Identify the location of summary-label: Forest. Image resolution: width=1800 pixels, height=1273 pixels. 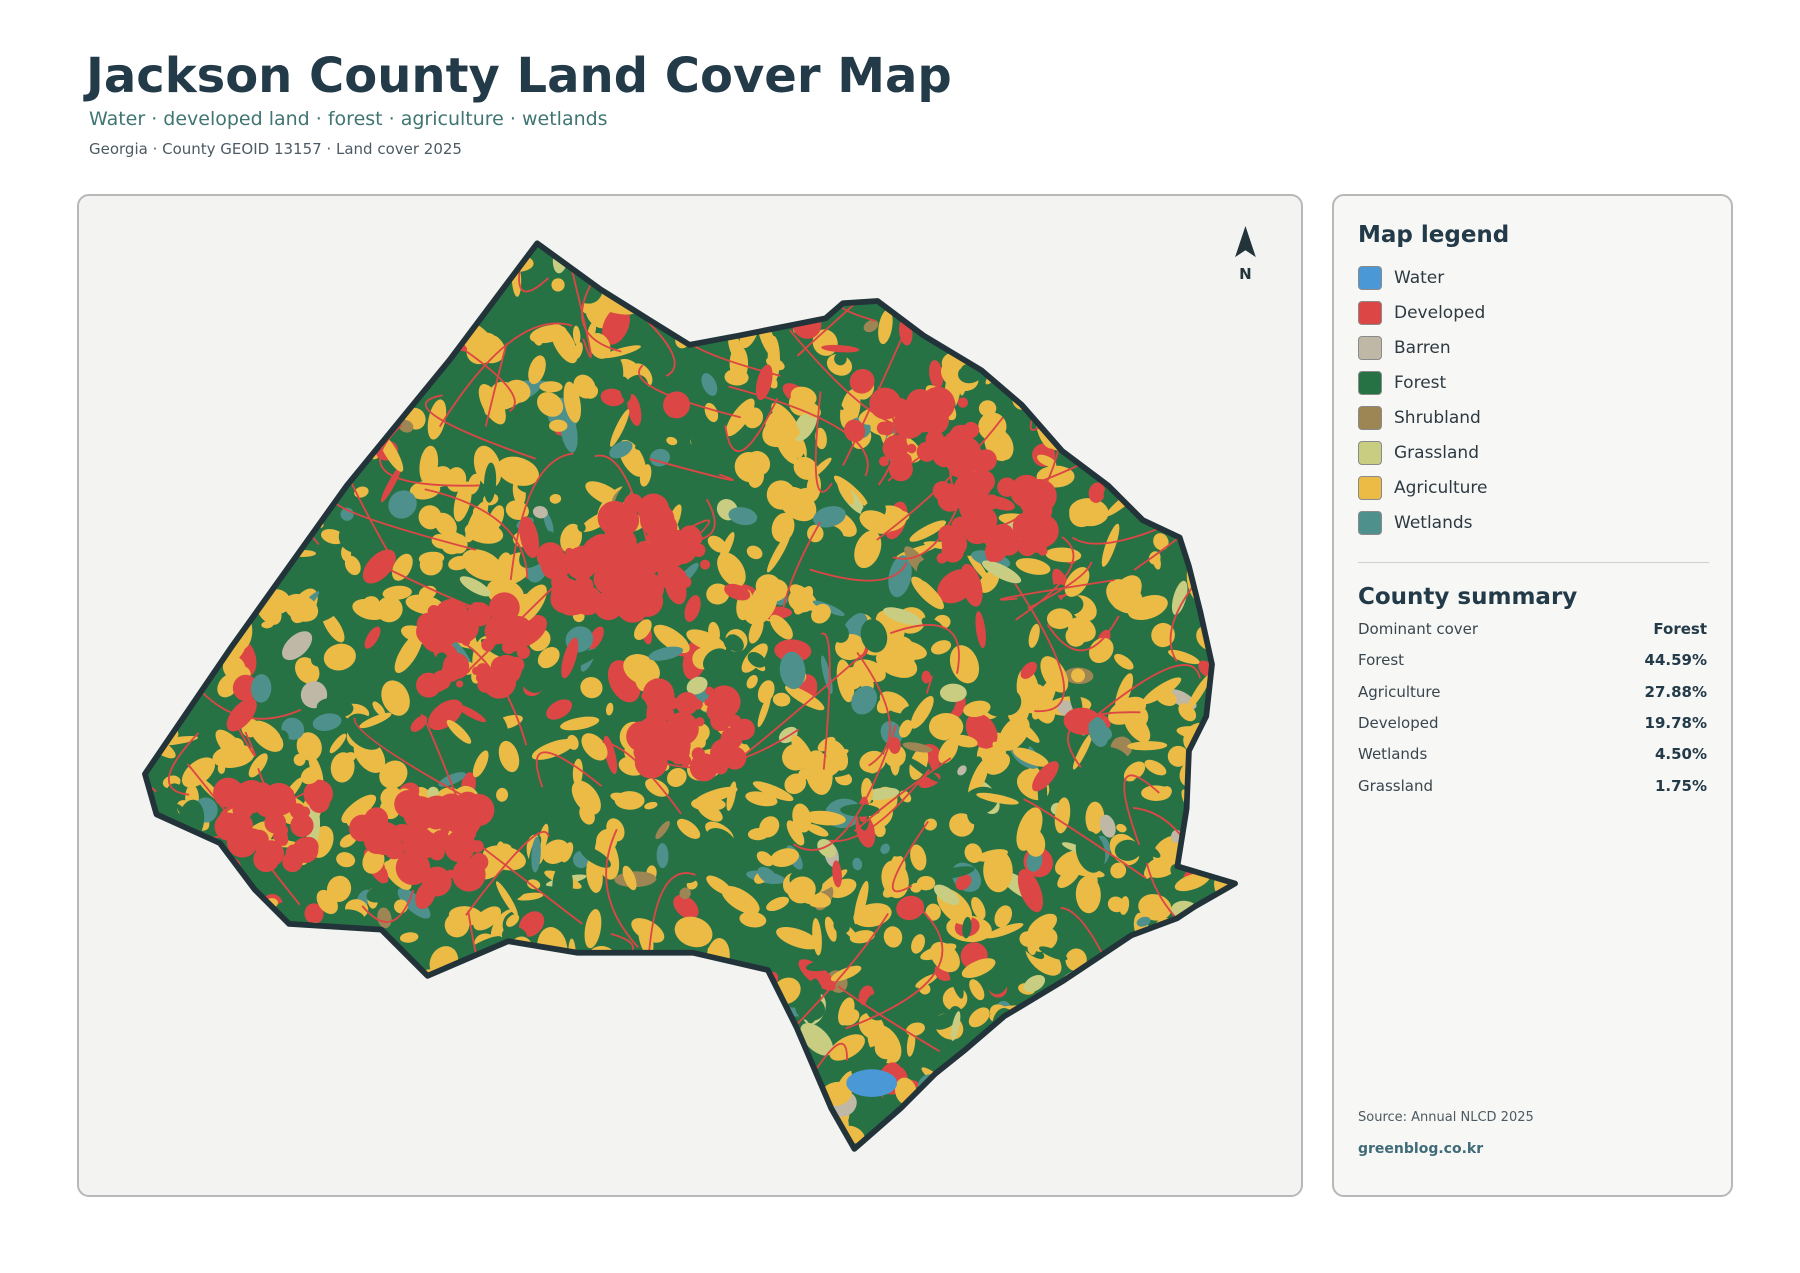
(1381, 660).